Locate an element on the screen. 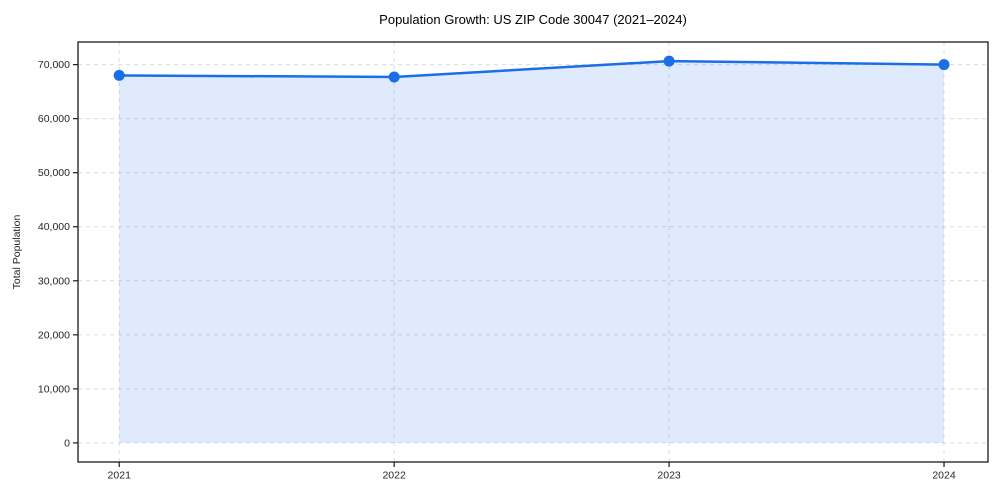 This screenshot has height=500, width=1000. y-axis-label: Total Population is located at coordinates (17, 251).